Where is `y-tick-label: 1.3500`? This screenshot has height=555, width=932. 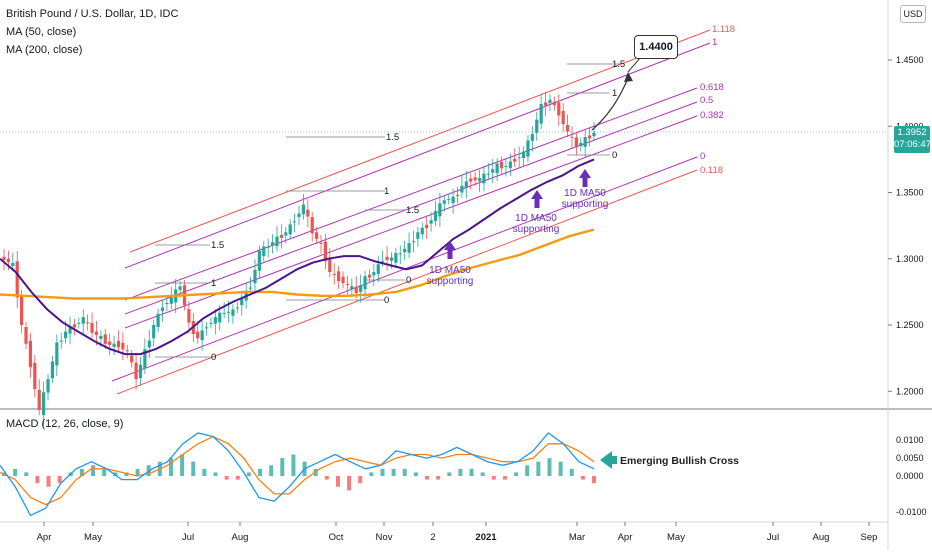 y-tick-label: 1.3500 is located at coordinates (910, 193).